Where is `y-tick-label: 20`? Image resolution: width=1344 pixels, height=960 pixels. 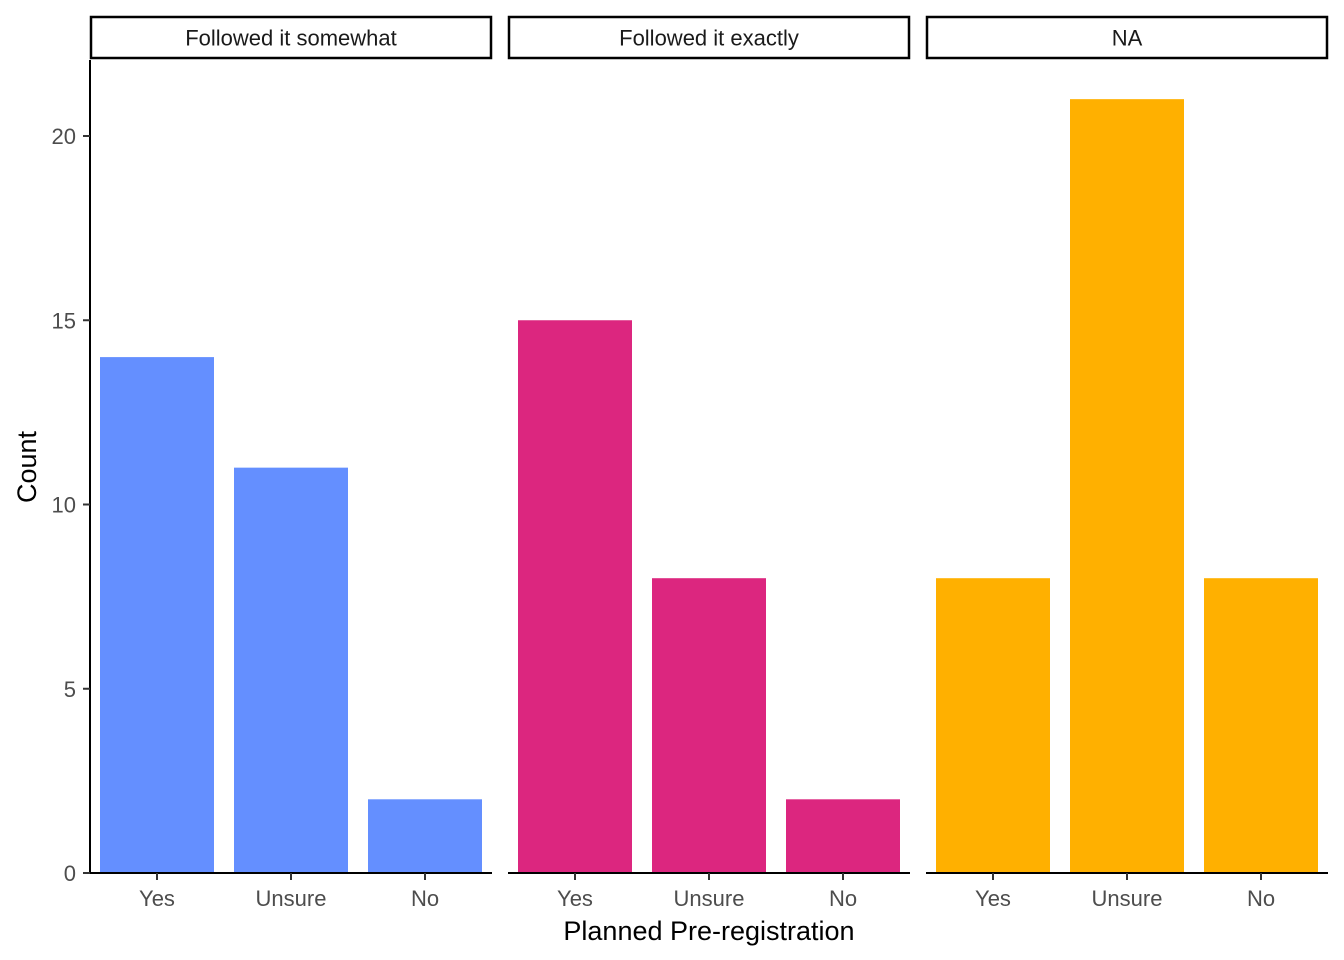 y-tick-label: 20 is located at coordinates (64, 136).